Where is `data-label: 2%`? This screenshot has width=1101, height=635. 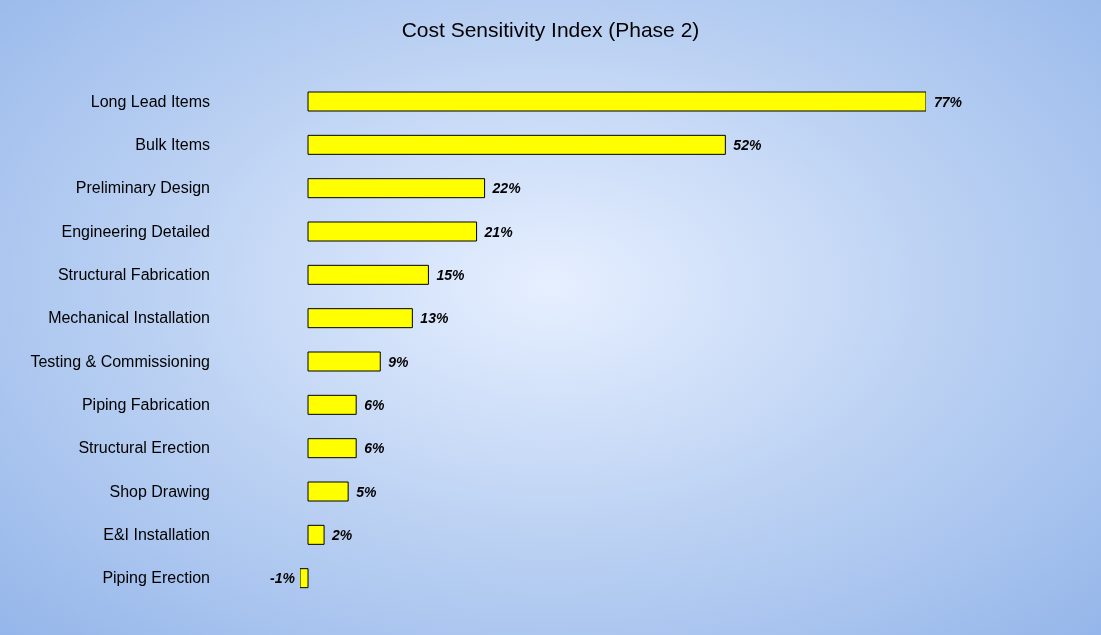 data-label: 2% is located at coordinates (342, 534).